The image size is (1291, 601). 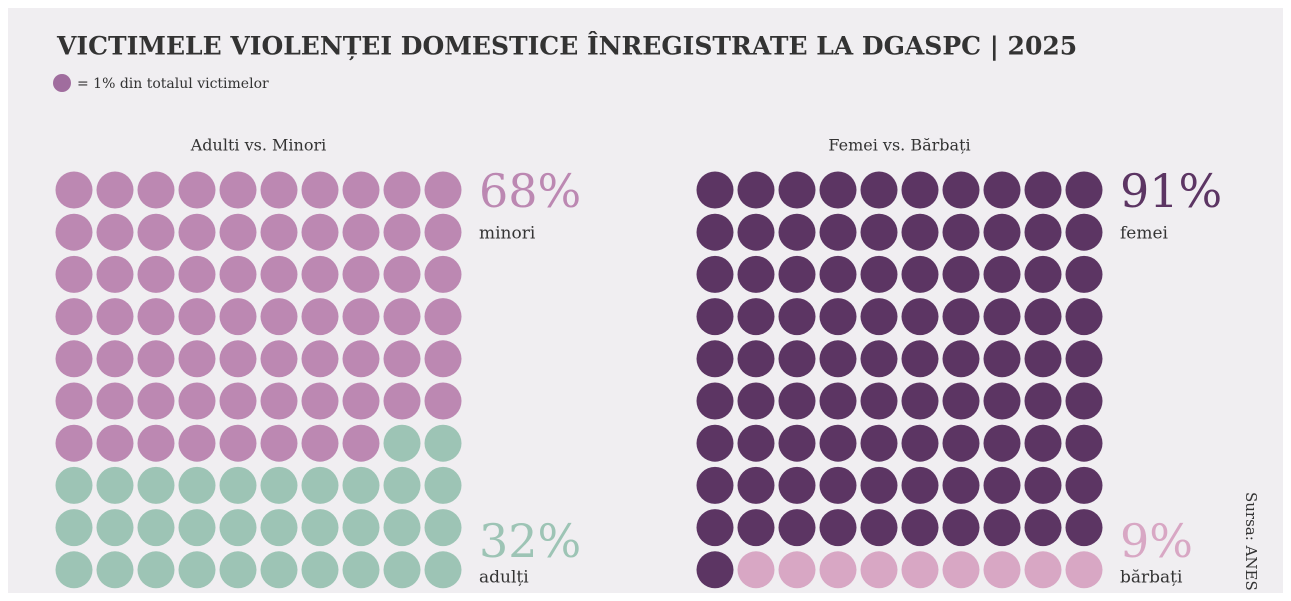 What do you see at coordinates (1171, 191) in the screenshot?
I see `value-label: 91%` at bounding box center [1171, 191].